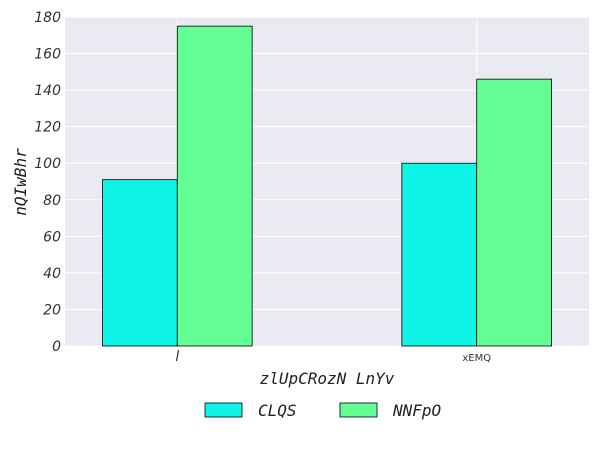 The height and width of the screenshot is (450, 600). I want to click on x-tick-label: xEMQ, so click(476, 358).